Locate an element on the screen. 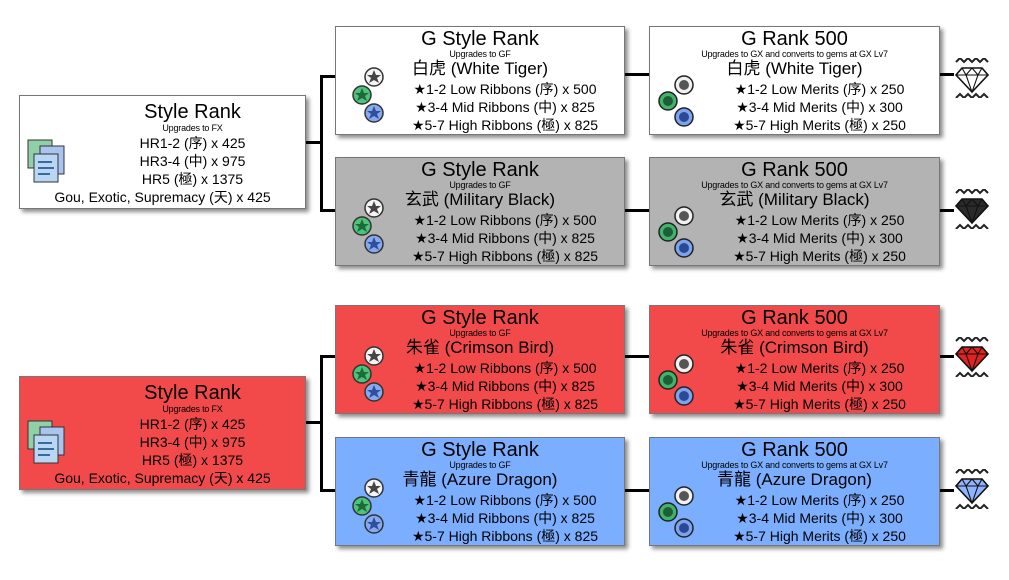 Image resolution: width=1009 pixels, height=580 pixels. connector-g3 is located at coordinates (637, 490).